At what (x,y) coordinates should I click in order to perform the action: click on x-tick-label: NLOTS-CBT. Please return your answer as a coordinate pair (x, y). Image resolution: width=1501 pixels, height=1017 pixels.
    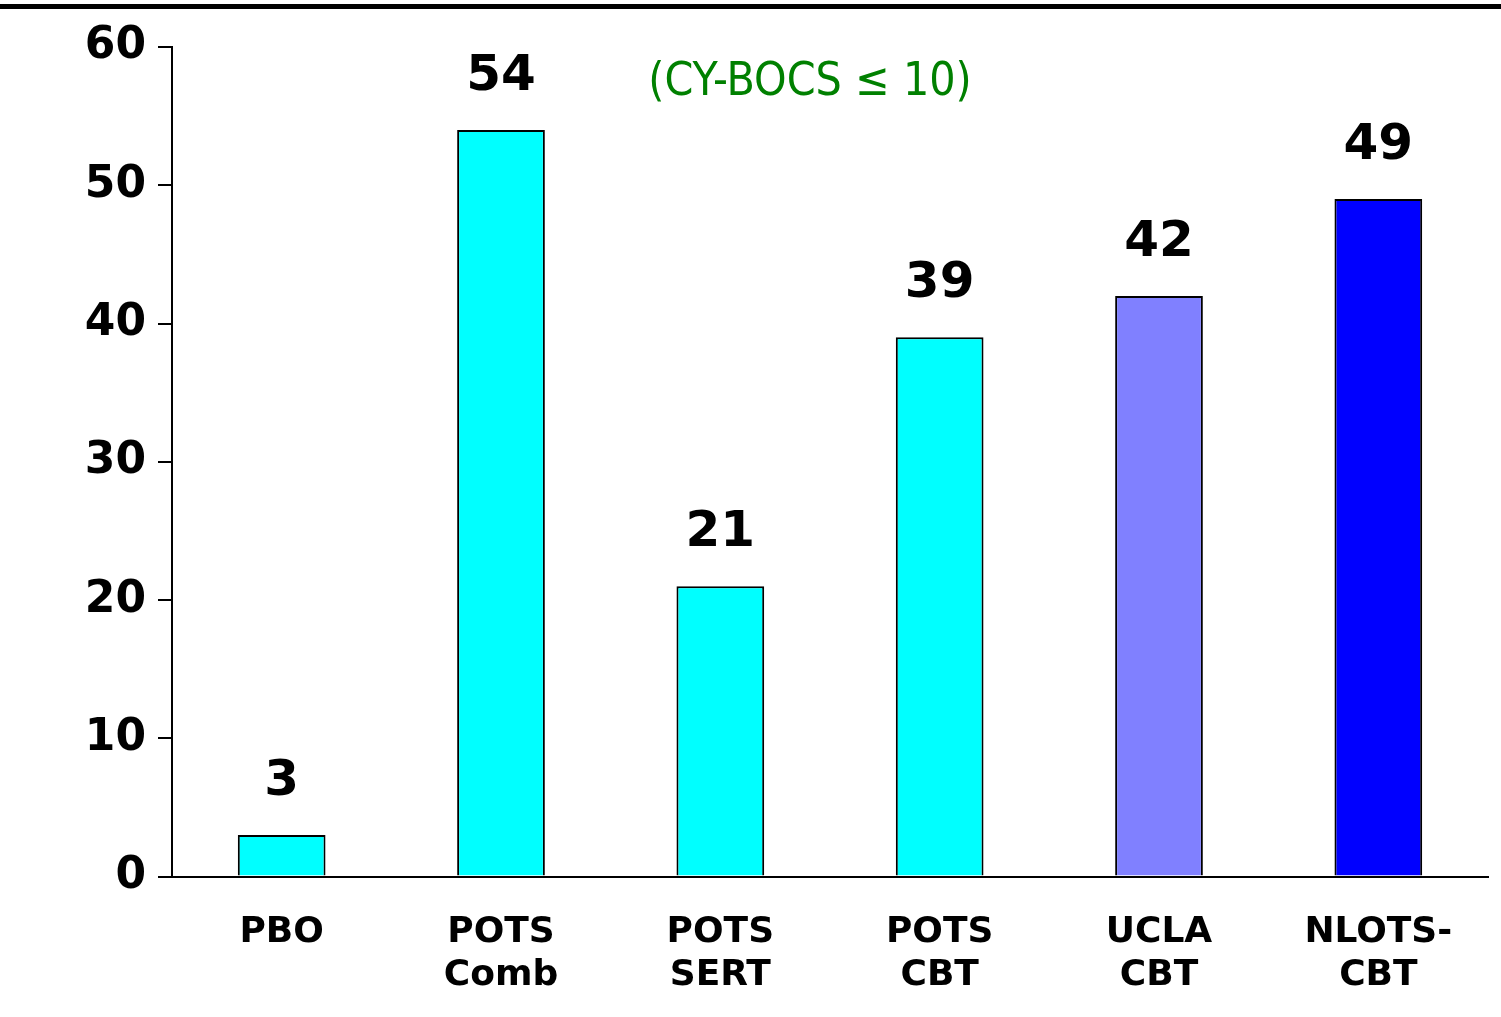
    Looking at the image, I should click on (1378, 950).